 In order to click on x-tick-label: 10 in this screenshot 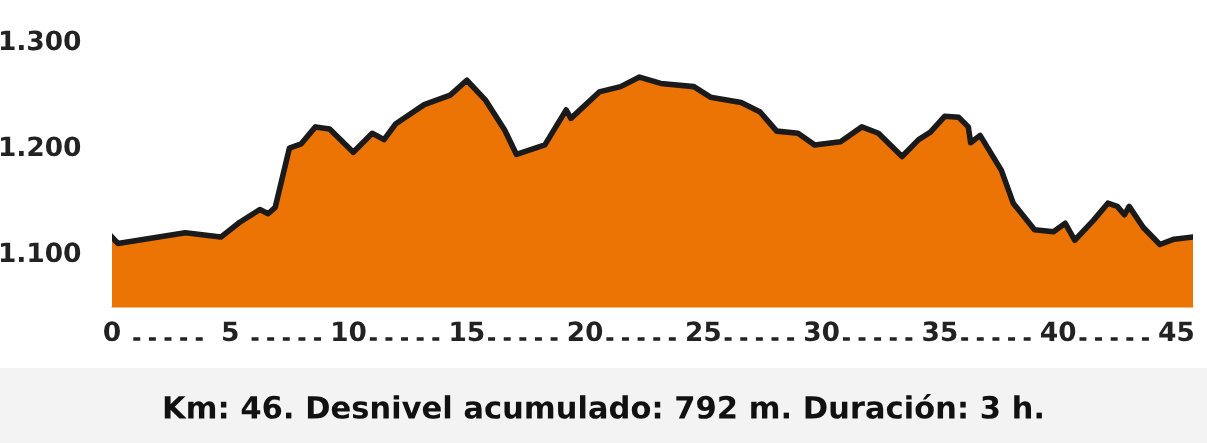, I will do `click(349, 331)`.